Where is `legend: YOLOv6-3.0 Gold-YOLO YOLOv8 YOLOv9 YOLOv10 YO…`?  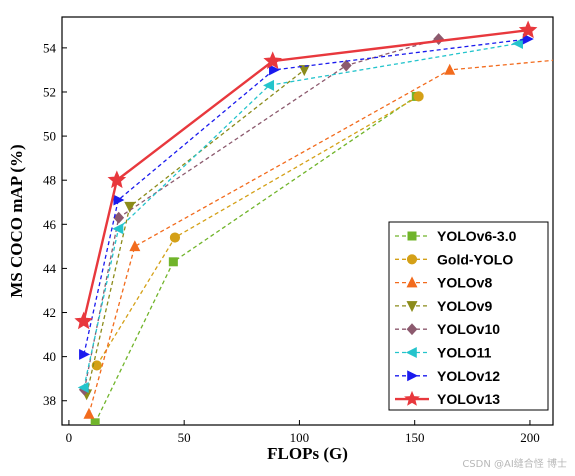 legend: YOLOv6-3.0 Gold-YOLO YOLOv8 YOLOv9 YOLOv10 YO… is located at coordinates (468, 316).